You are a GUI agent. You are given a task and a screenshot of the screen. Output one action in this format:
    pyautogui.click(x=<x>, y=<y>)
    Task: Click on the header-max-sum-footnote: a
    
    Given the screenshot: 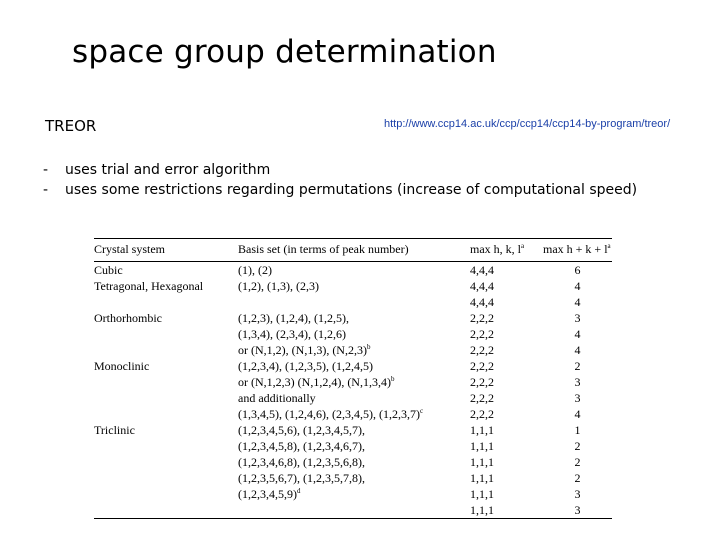 What is the action you would take?
    pyautogui.click(x=609, y=246)
    